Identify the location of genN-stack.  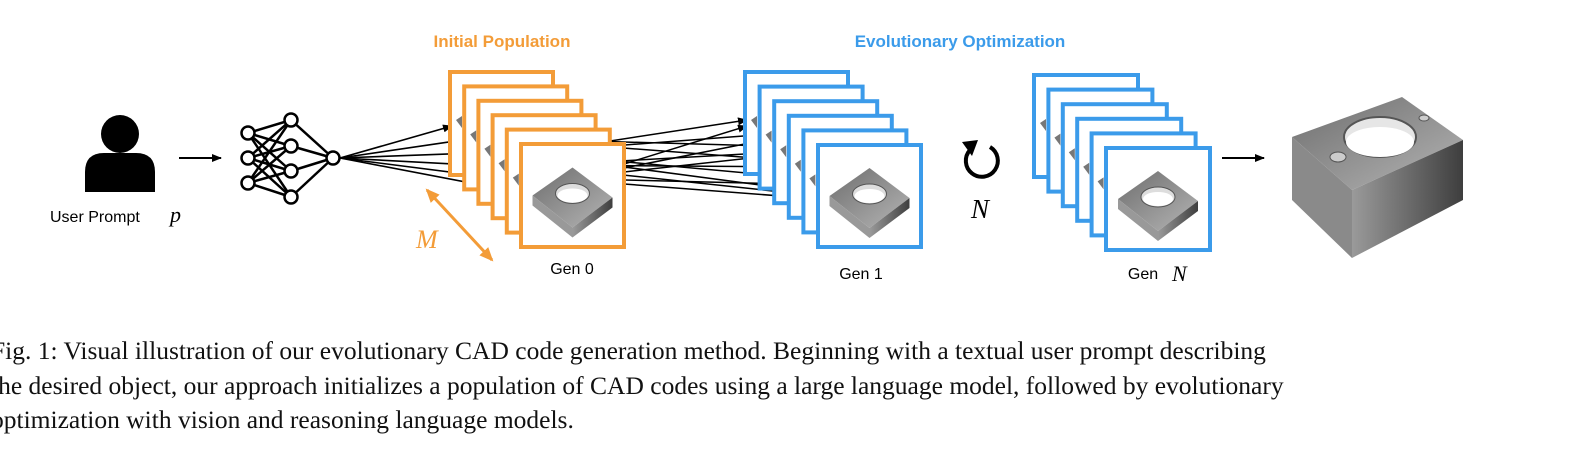
(1122, 162).